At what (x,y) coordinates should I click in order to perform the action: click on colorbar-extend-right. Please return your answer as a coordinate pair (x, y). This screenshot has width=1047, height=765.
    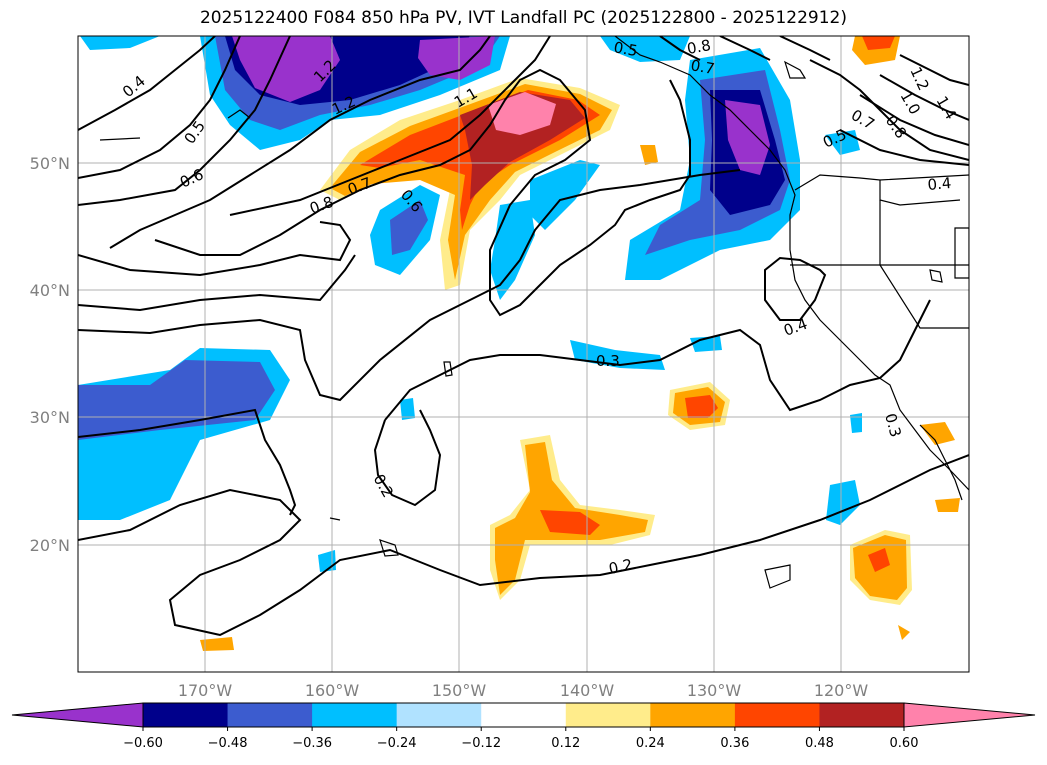
    Looking at the image, I should click on (969, 715).